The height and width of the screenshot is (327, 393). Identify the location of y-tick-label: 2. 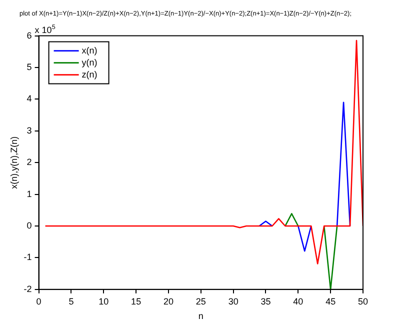
(29, 162).